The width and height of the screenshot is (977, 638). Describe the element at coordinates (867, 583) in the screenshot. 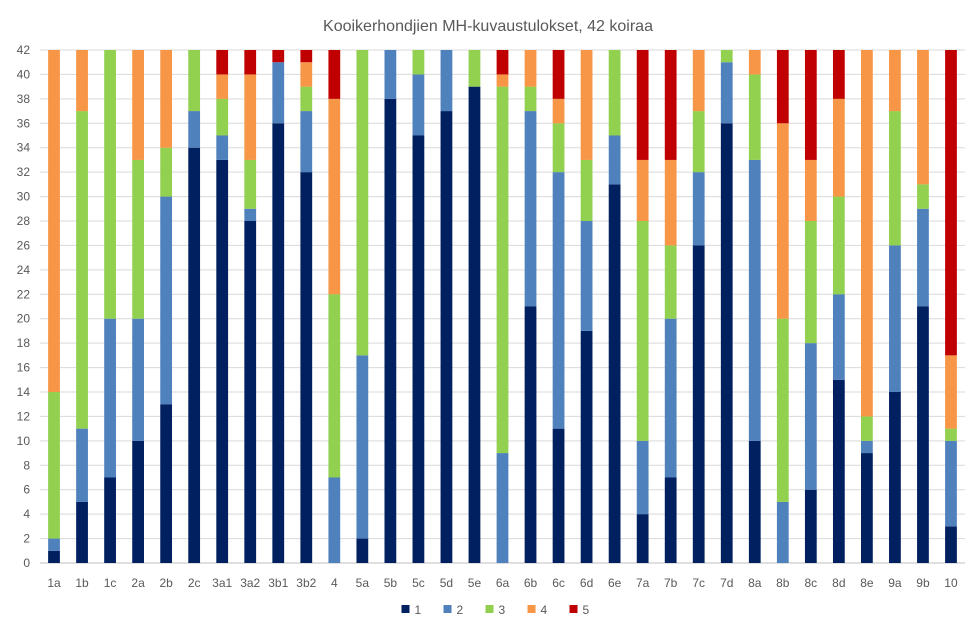

I see `x-tick-label: 8e` at that location.